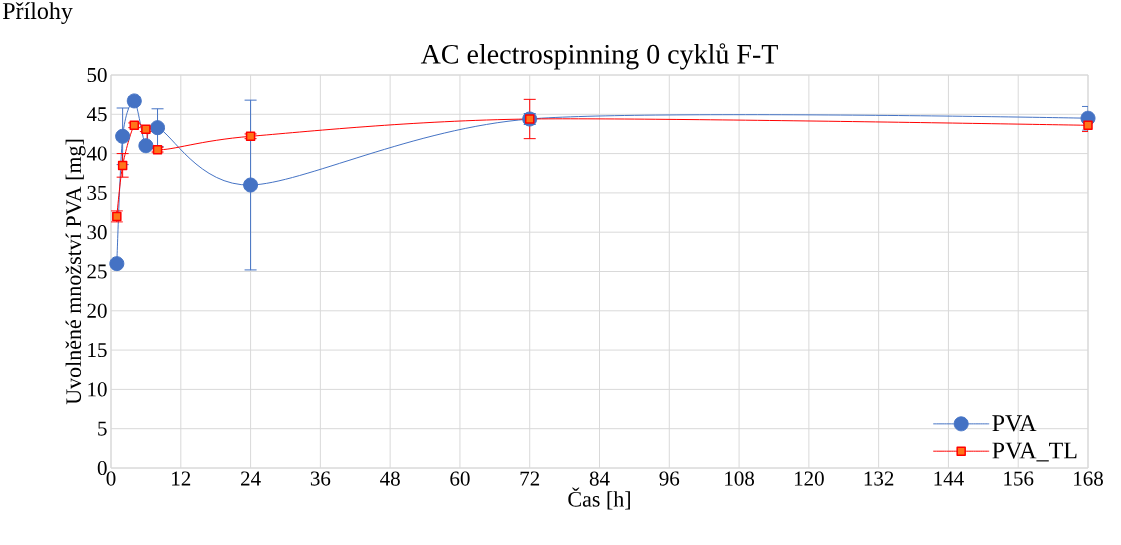  What do you see at coordinates (390, 478) in the screenshot?
I see `x-tick-label: 48` at bounding box center [390, 478].